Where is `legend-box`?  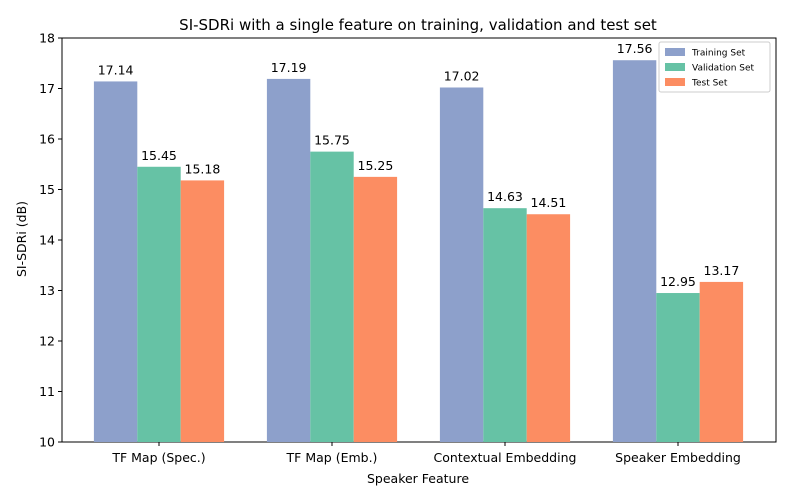
legend-box is located at coordinates (714, 67).